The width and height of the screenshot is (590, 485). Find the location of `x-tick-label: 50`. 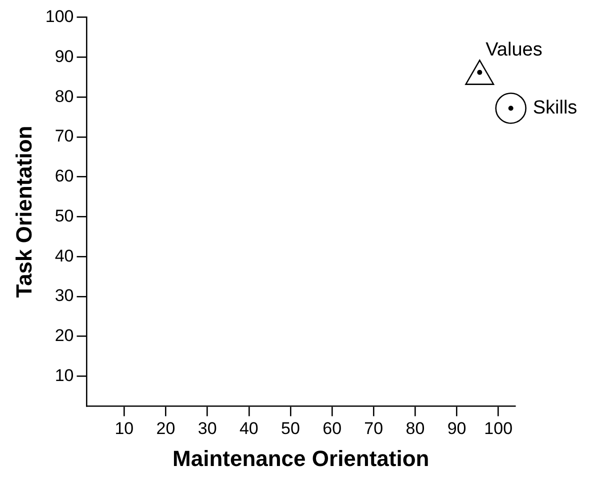

x-tick-label: 50 is located at coordinates (290, 428).